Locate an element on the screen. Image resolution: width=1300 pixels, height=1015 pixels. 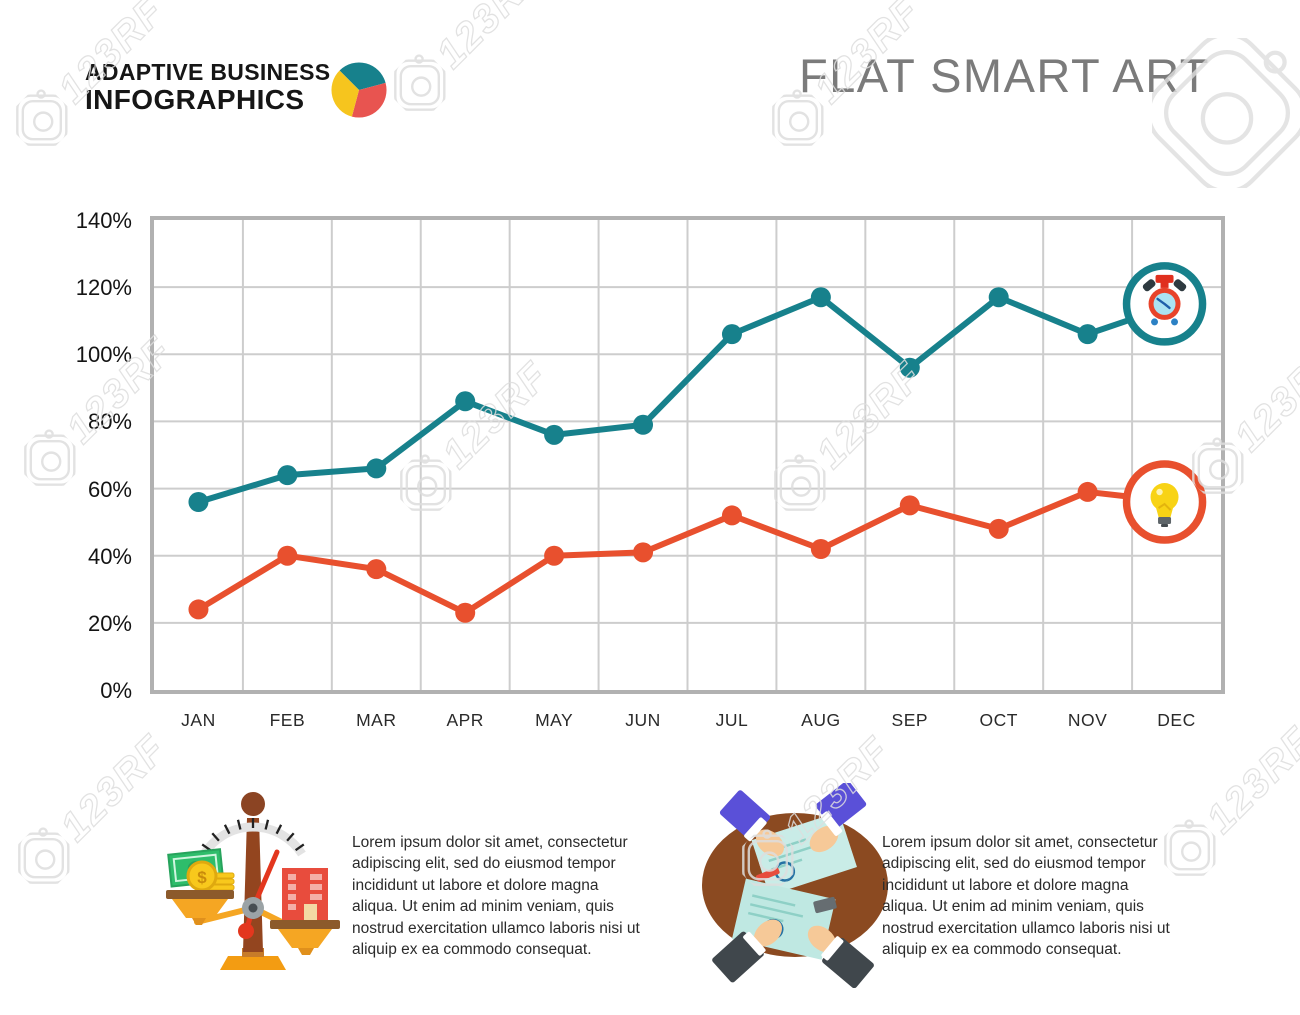
logo: ADAPTIVE BUSINESS INFOGRAPHICS is located at coordinates (207, 87).